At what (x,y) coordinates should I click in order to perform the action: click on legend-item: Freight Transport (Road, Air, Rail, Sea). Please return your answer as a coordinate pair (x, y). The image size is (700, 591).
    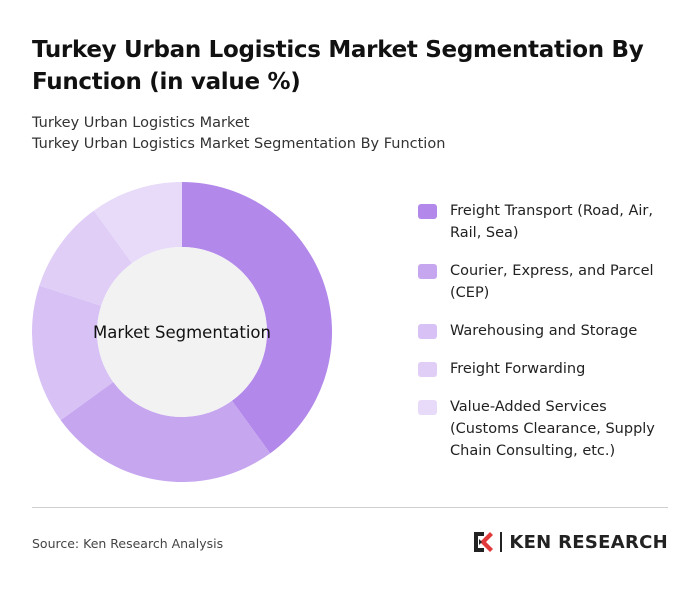
    Looking at the image, I should click on (548, 222).